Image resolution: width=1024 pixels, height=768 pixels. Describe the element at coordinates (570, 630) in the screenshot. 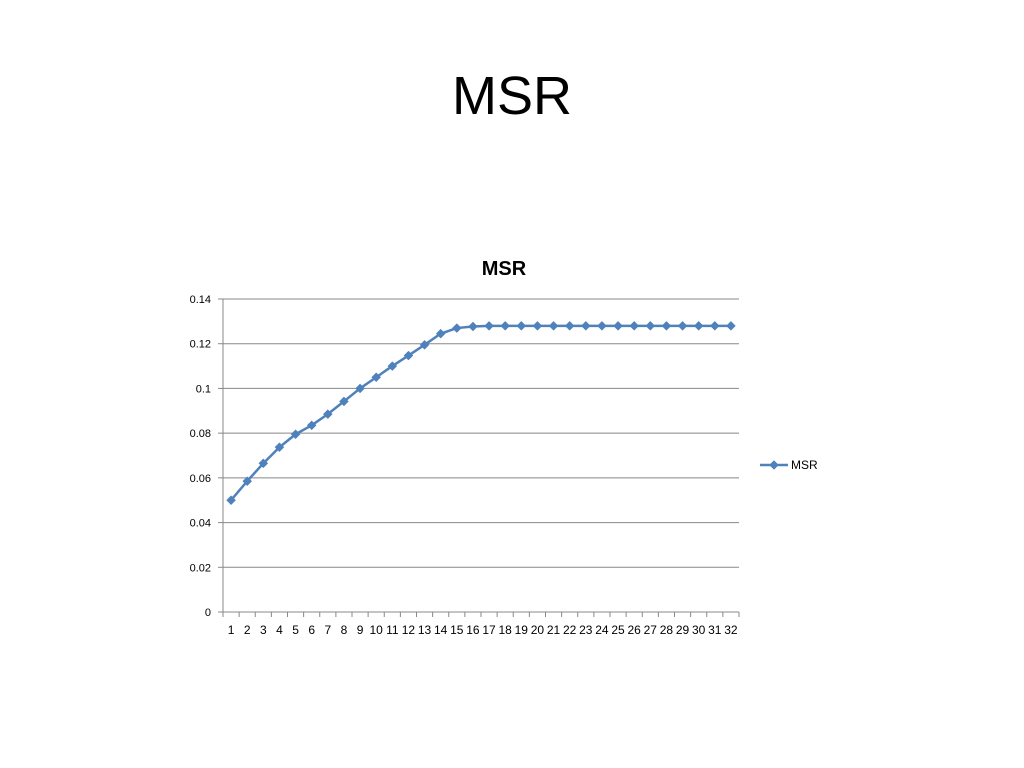

I see `x-tick-label: 22` at that location.